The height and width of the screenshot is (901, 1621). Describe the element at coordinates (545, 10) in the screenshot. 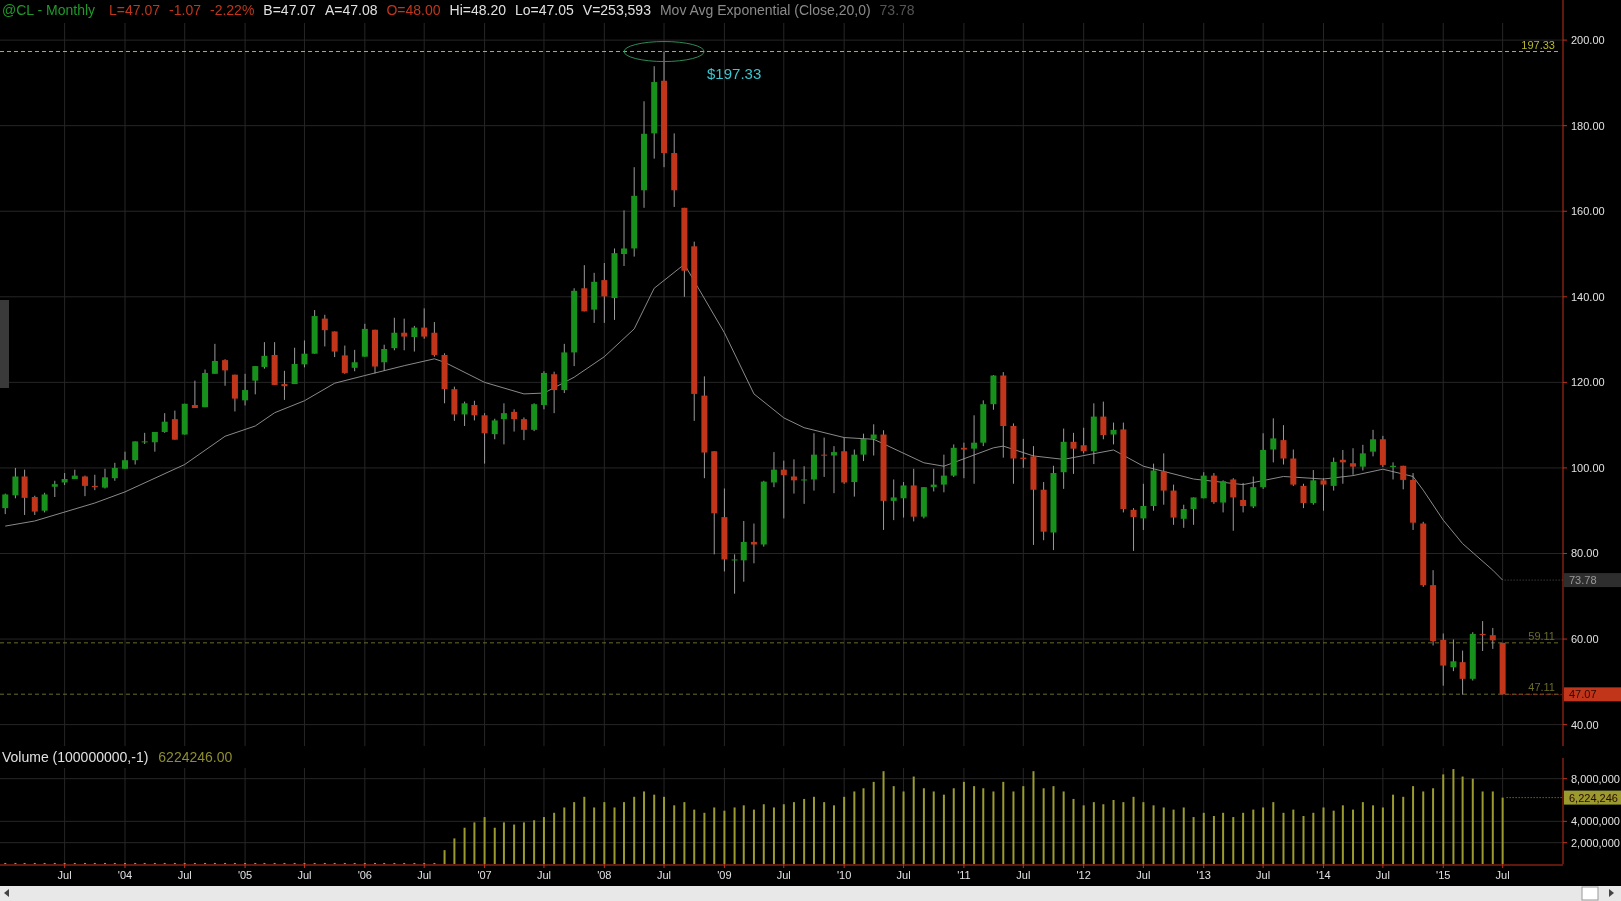

I see `text: Lo=47.05` at that location.